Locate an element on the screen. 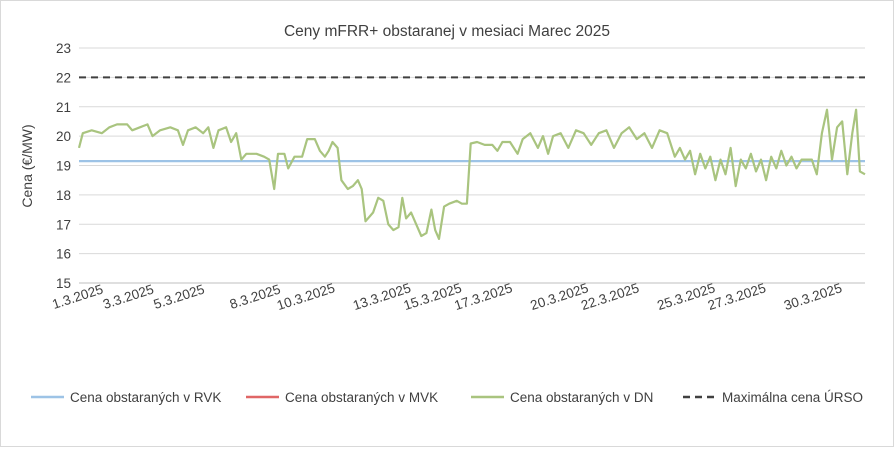 Image resolution: width=894 pixels, height=451 pixels. y-axis-label: Cena (€/MW) is located at coordinates (27, 165).